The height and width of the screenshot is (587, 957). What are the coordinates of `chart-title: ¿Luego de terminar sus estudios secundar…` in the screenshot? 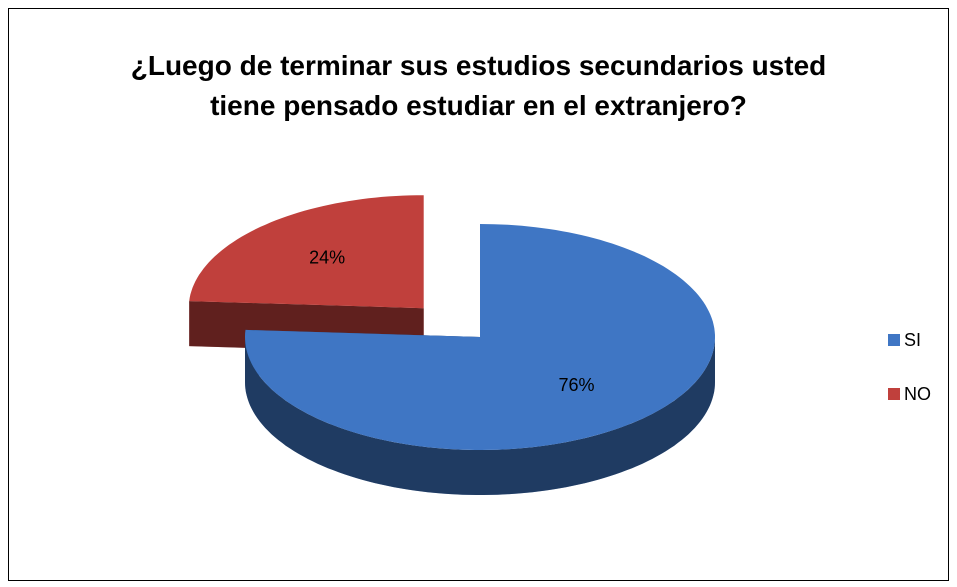 It's located at (478, 85).